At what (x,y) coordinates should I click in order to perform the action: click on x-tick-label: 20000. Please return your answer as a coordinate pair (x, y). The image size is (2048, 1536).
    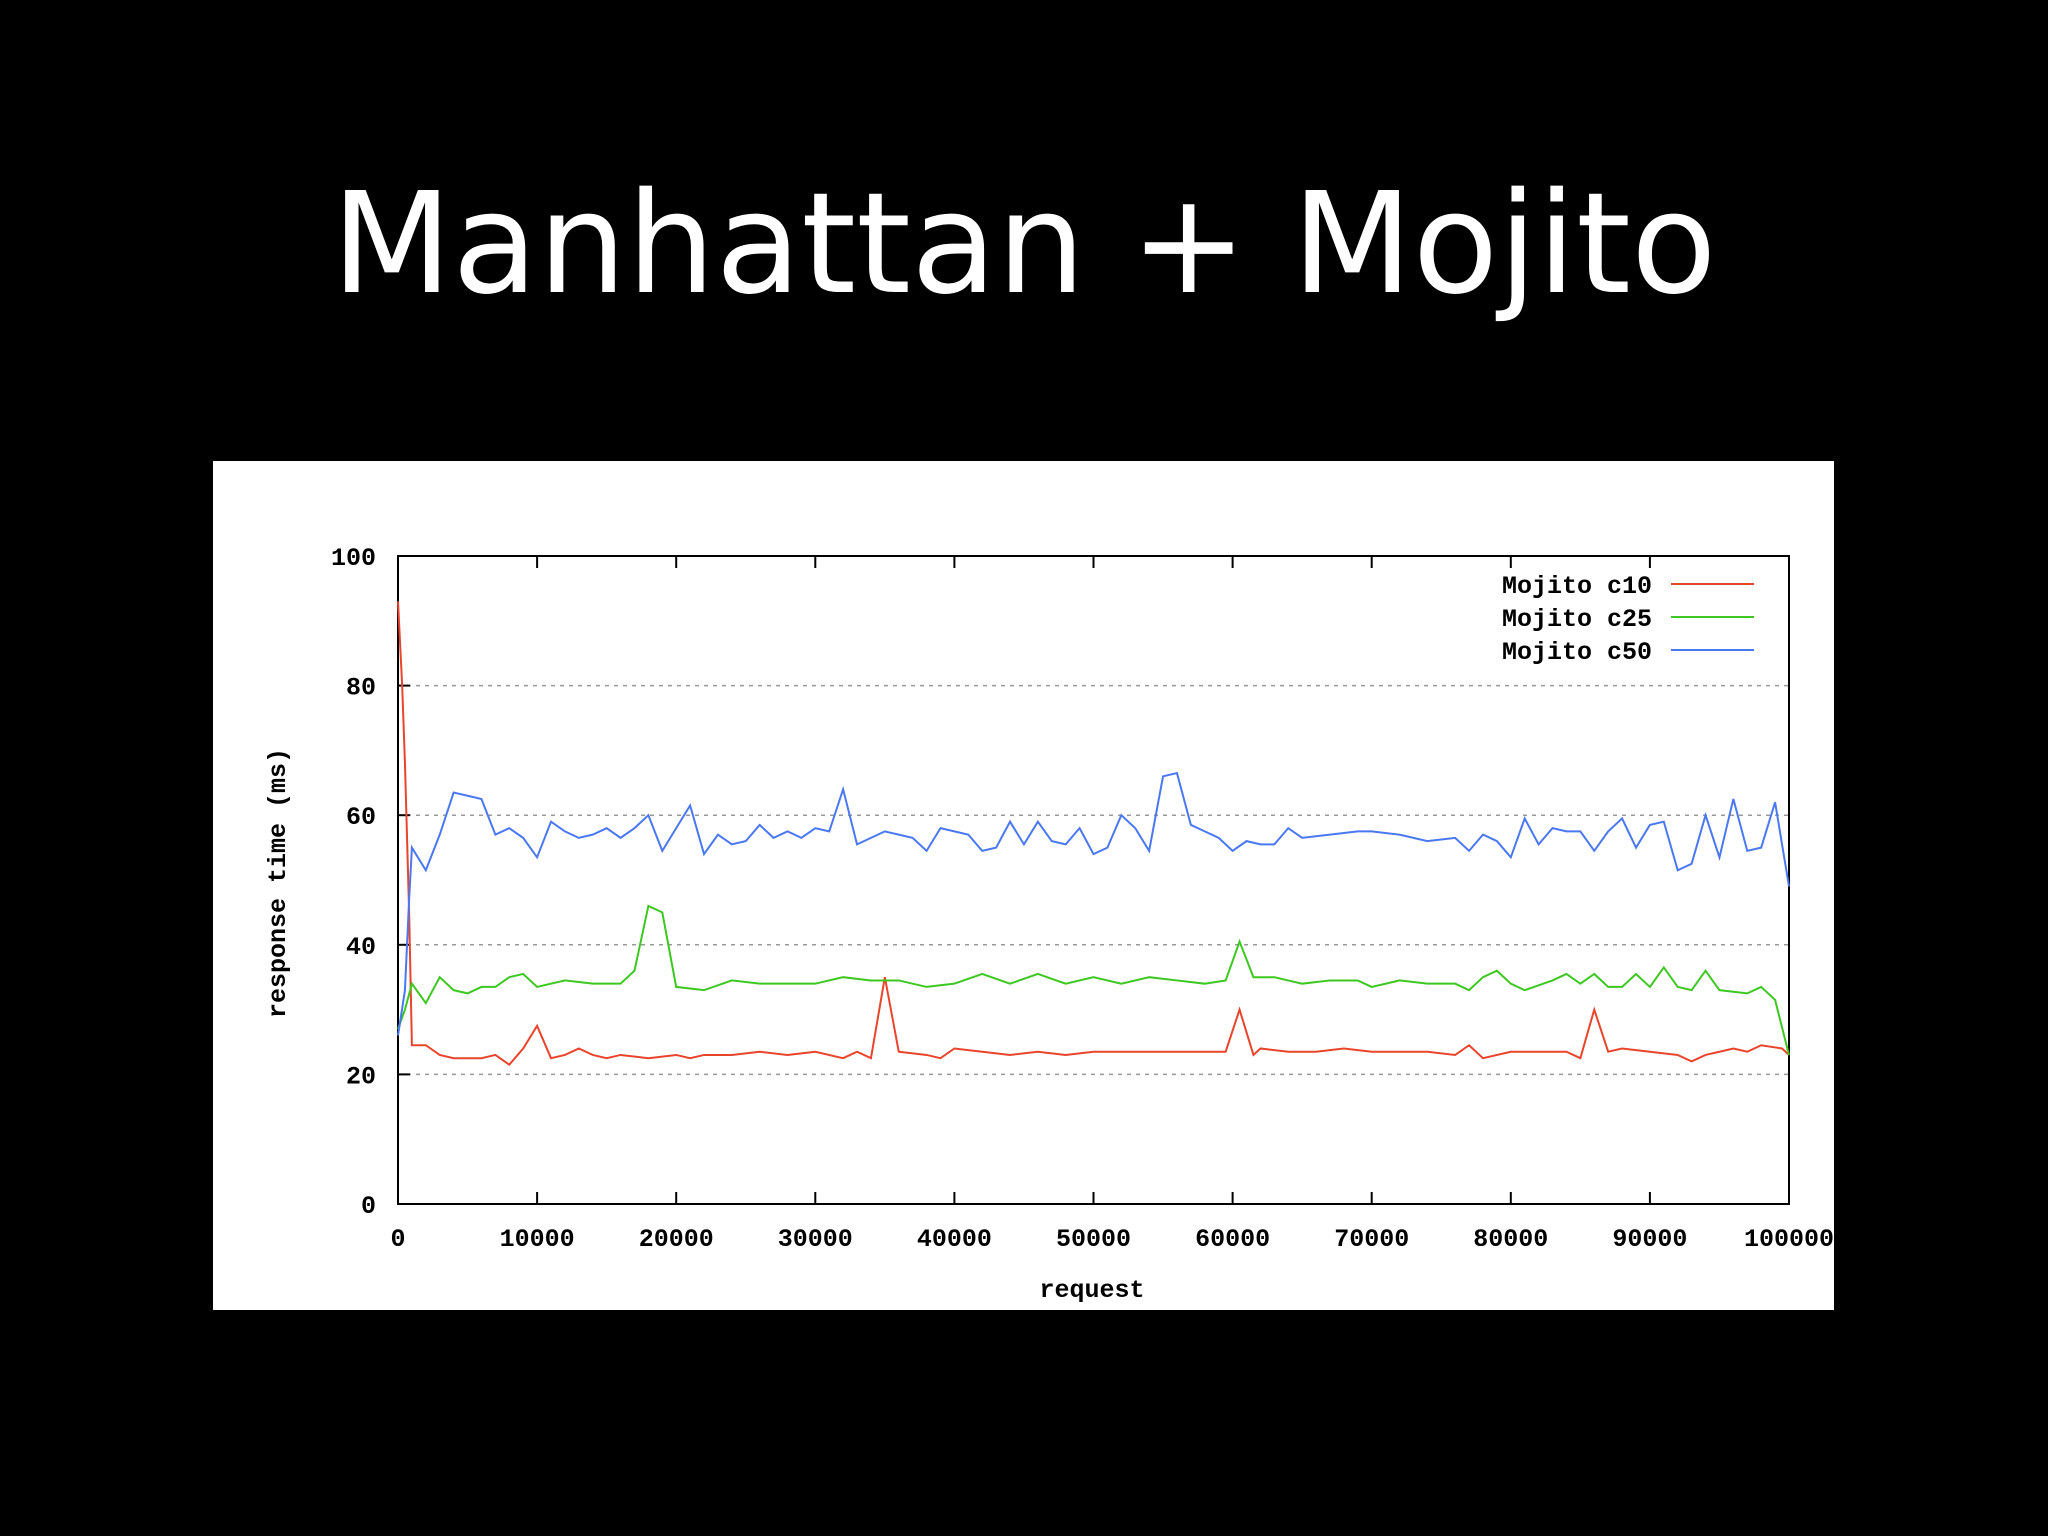
    Looking at the image, I should click on (676, 1239).